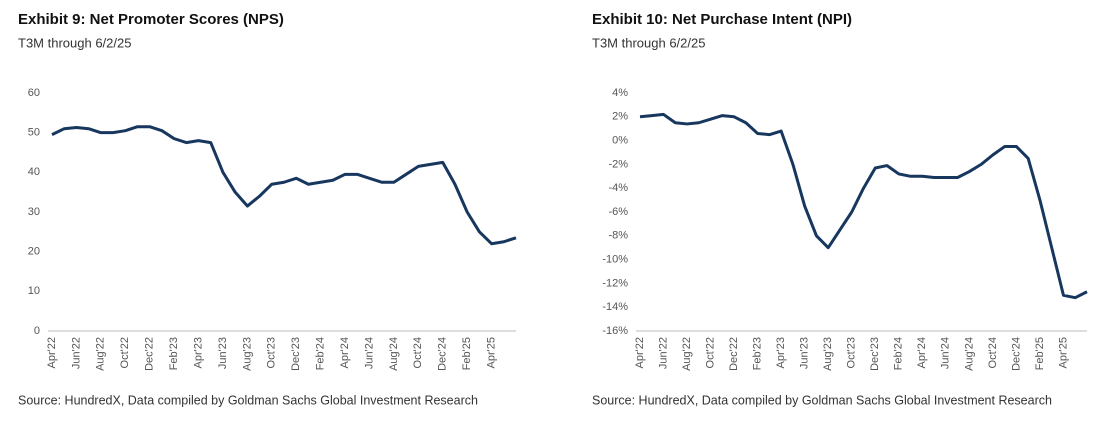 Image resolution: width=1107 pixels, height=436 pixels. What do you see at coordinates (615, 283) in the screenshot?
I see `y-tick-label: -12%` at bounding box center [615, 283].